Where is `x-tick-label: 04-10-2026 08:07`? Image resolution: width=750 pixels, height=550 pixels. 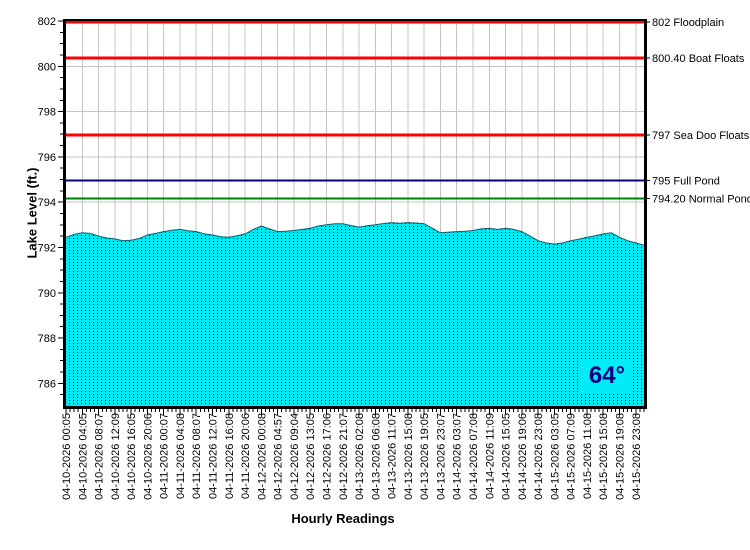
x-tick-label: 04-10-2026 08:07 is located at coordinates (100, 456).